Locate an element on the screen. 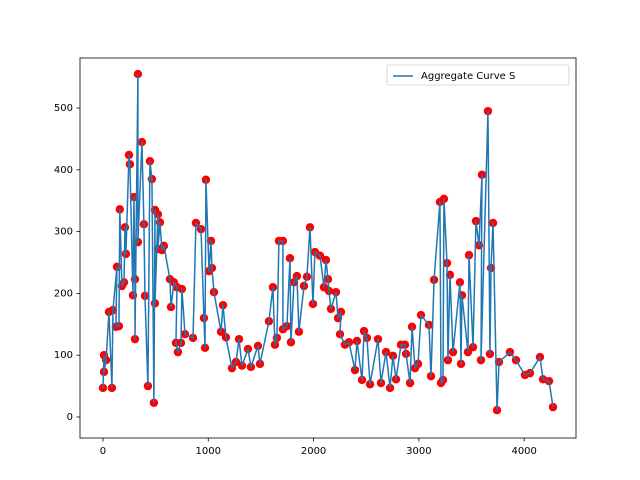 The height and width of the screenshot is (480, 640). y-tick-label: 400 is located at coordinates (63, 170).